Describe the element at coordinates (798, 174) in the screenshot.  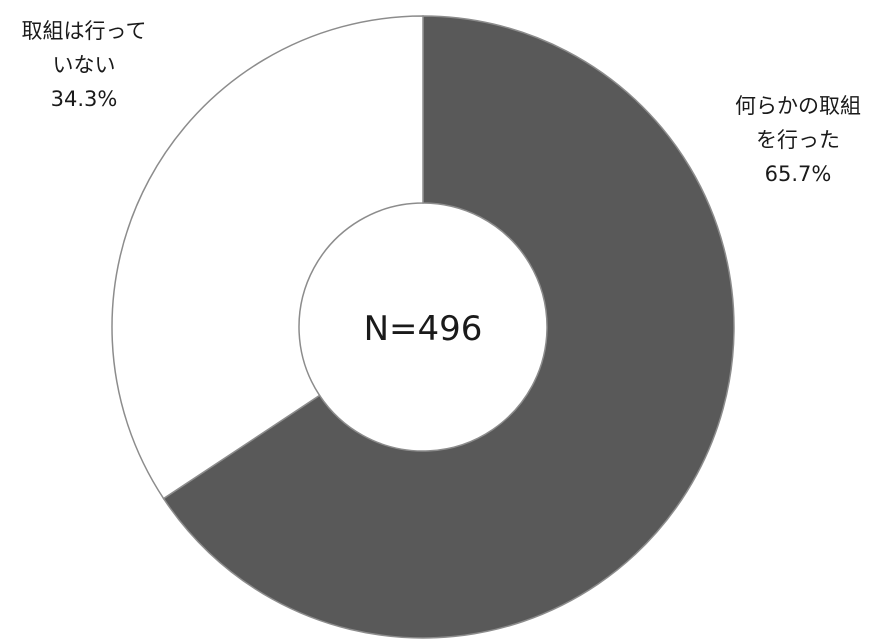
I see `slice-value-label: 65.7%` at that location.